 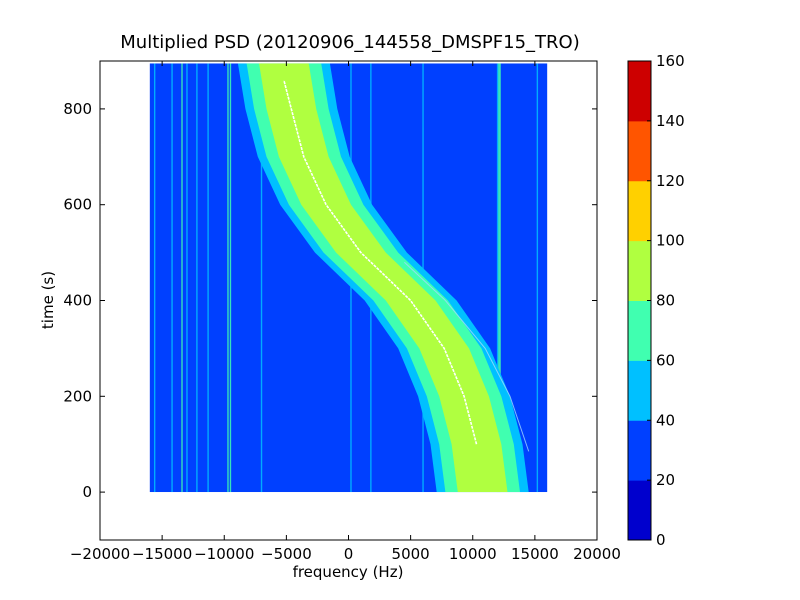 What do you see at coordinates (411, 554) in the screenshot?
I see `x-tick-label: 5000` at bounding box center [411, 554].